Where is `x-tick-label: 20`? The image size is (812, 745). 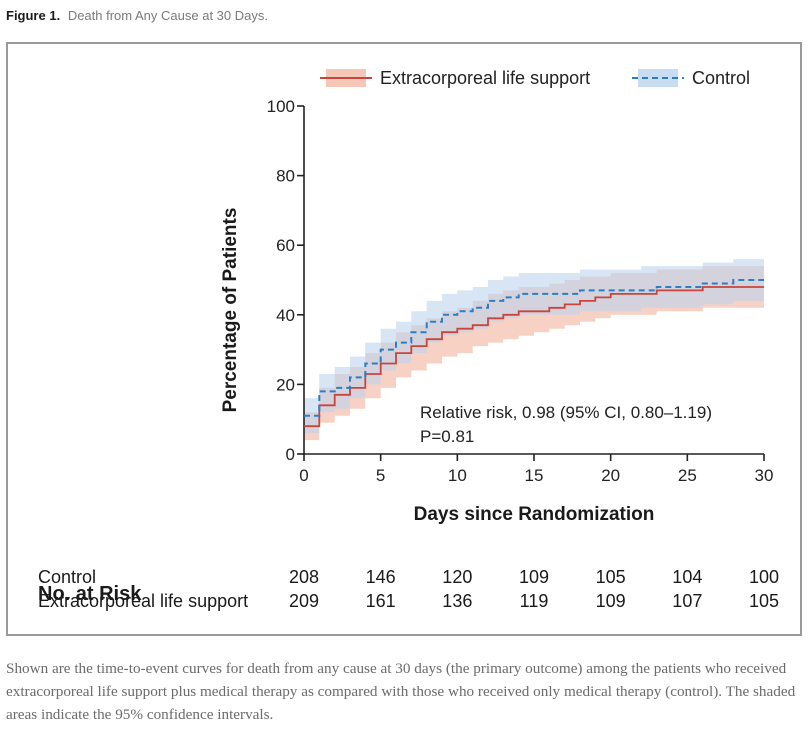 x-tick-label: 20 is located at coordinates (610, 475).